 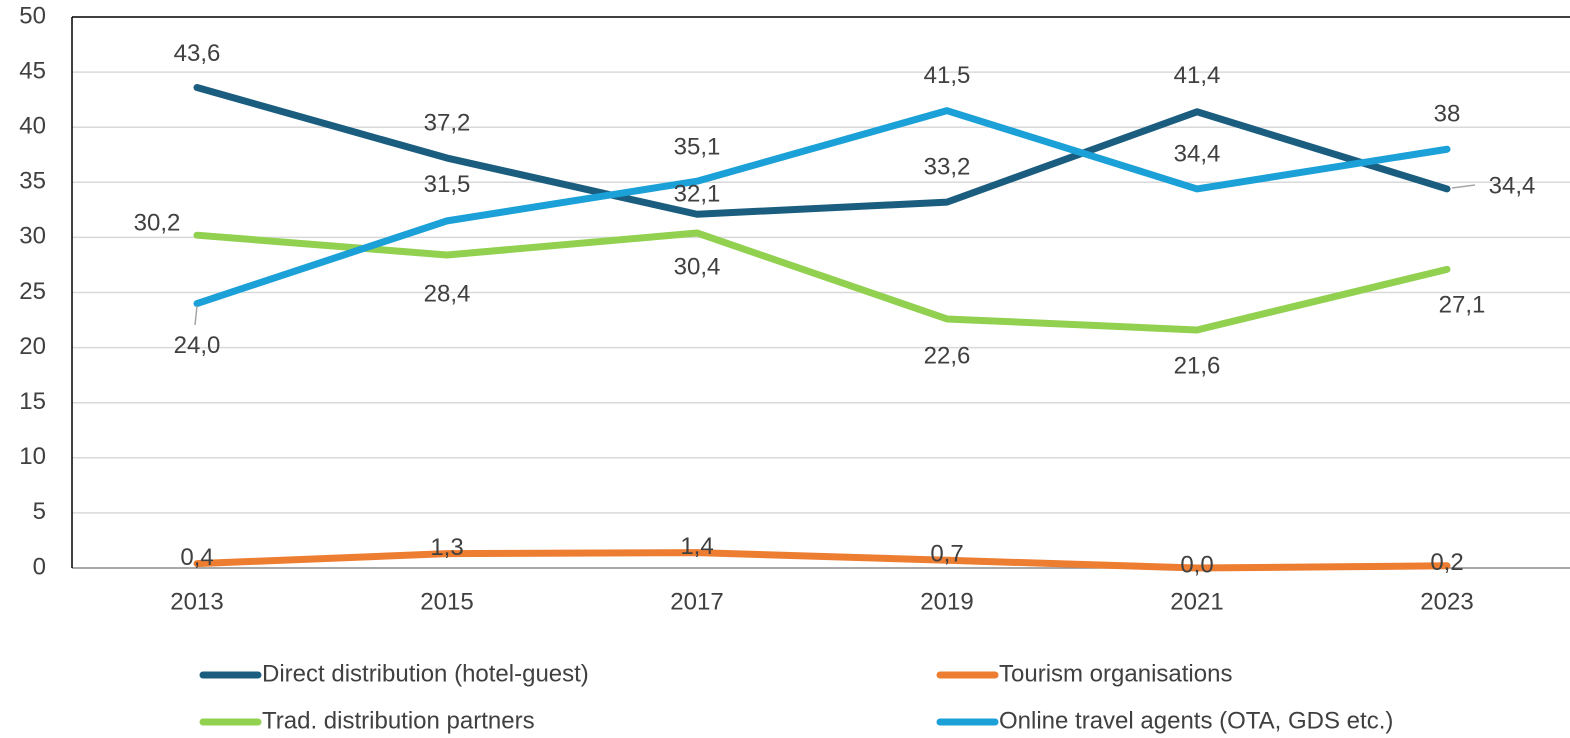 What do you see at coordinates (947, 166) in the screenshot?
I see `data-label: 33,2` at bounding box center [947, 166].